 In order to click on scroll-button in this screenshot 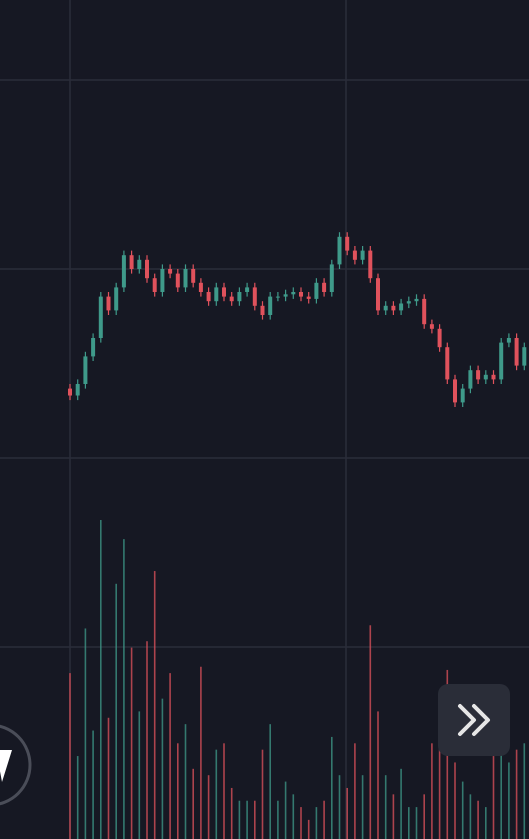, I will do `click(474, 720)`.